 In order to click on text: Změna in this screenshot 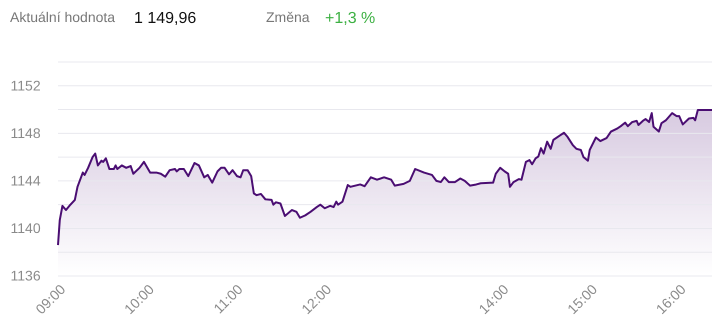, I will do `click(288, 17)`.